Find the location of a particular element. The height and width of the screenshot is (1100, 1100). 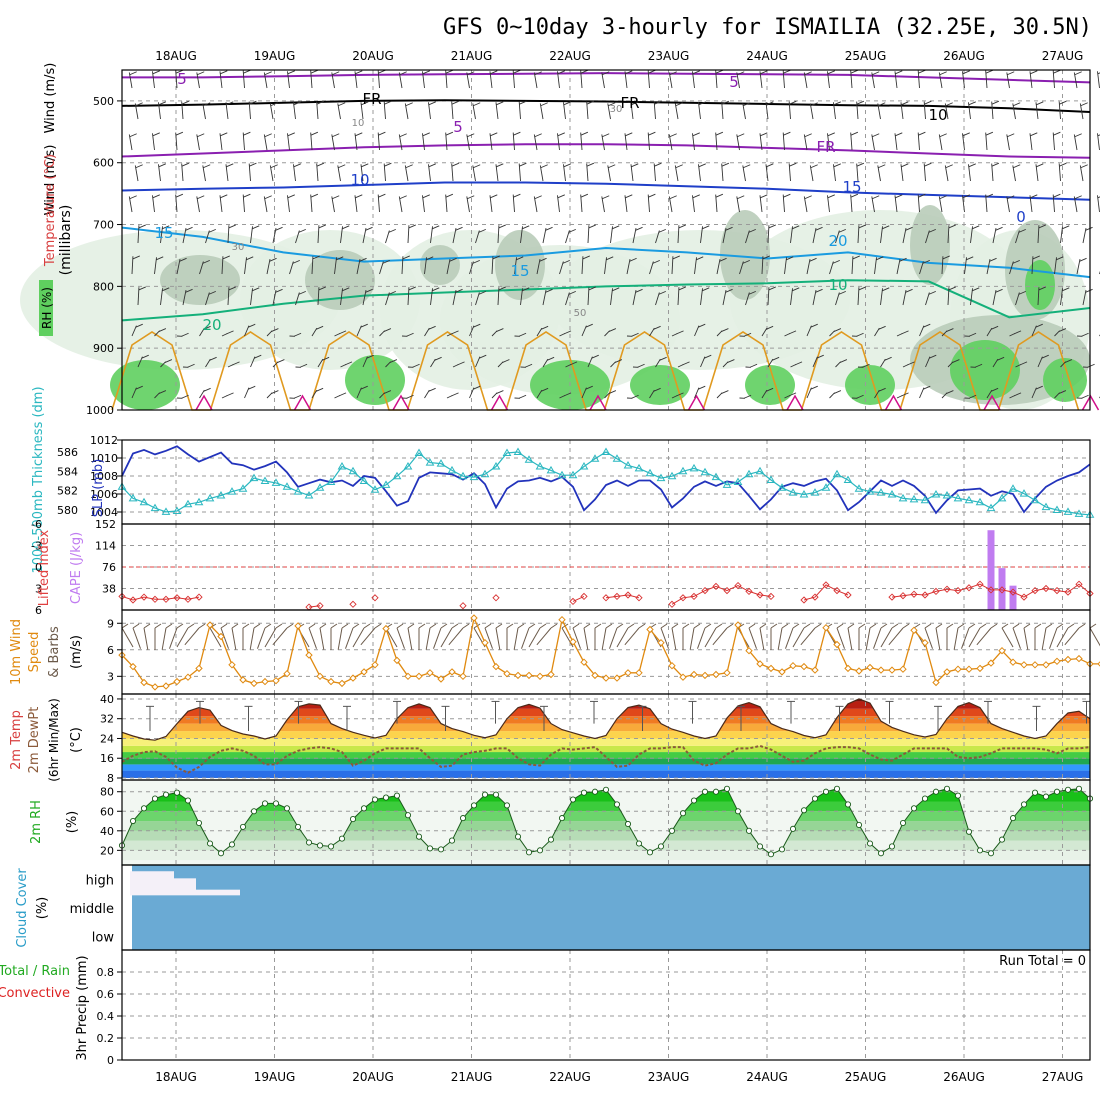

pressure-axis-tick-label: 1000 is located at coordinates (100, 410).